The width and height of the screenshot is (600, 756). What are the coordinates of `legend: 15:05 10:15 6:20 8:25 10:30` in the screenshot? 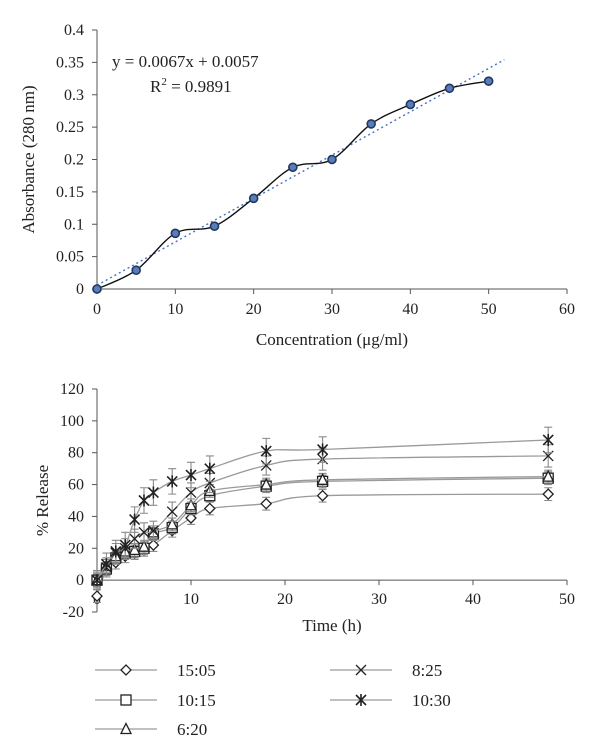 It's located at (273, 700).